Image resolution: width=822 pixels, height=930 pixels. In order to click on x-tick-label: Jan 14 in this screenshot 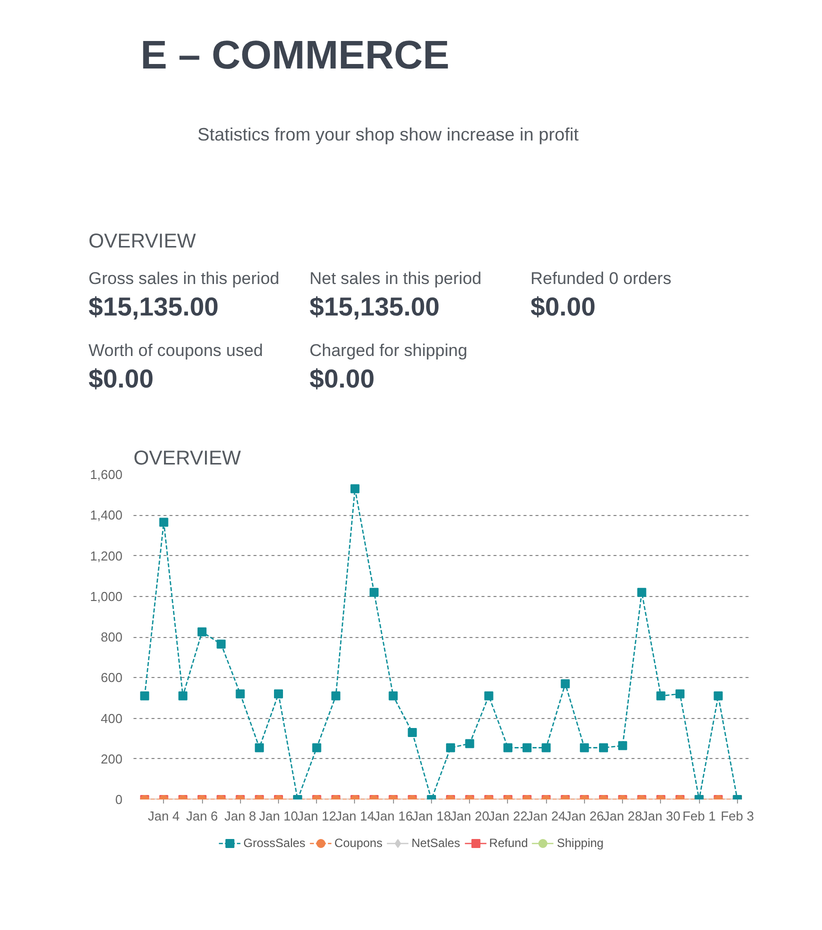, I will do `click(354, 816)`.